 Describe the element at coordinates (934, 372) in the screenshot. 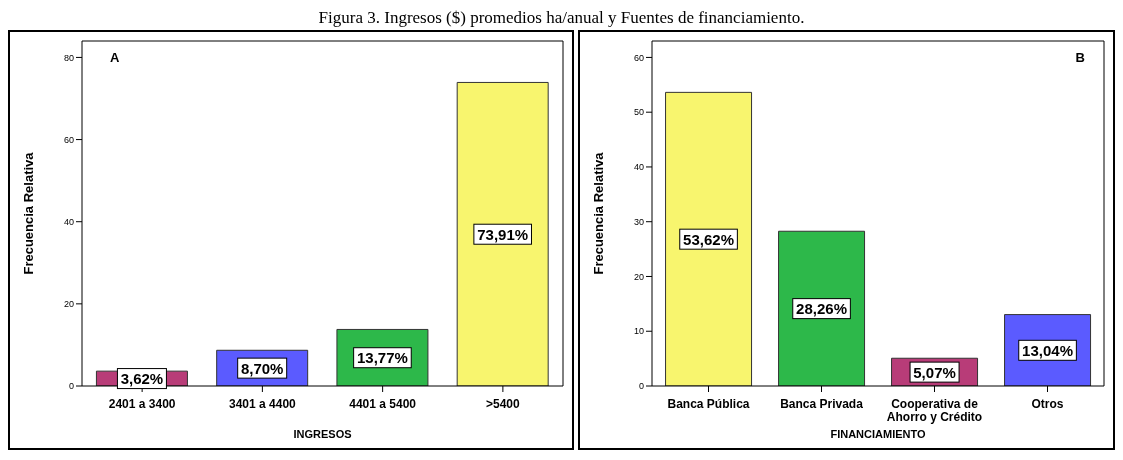

I see `data-label: 5,07%` at that location.